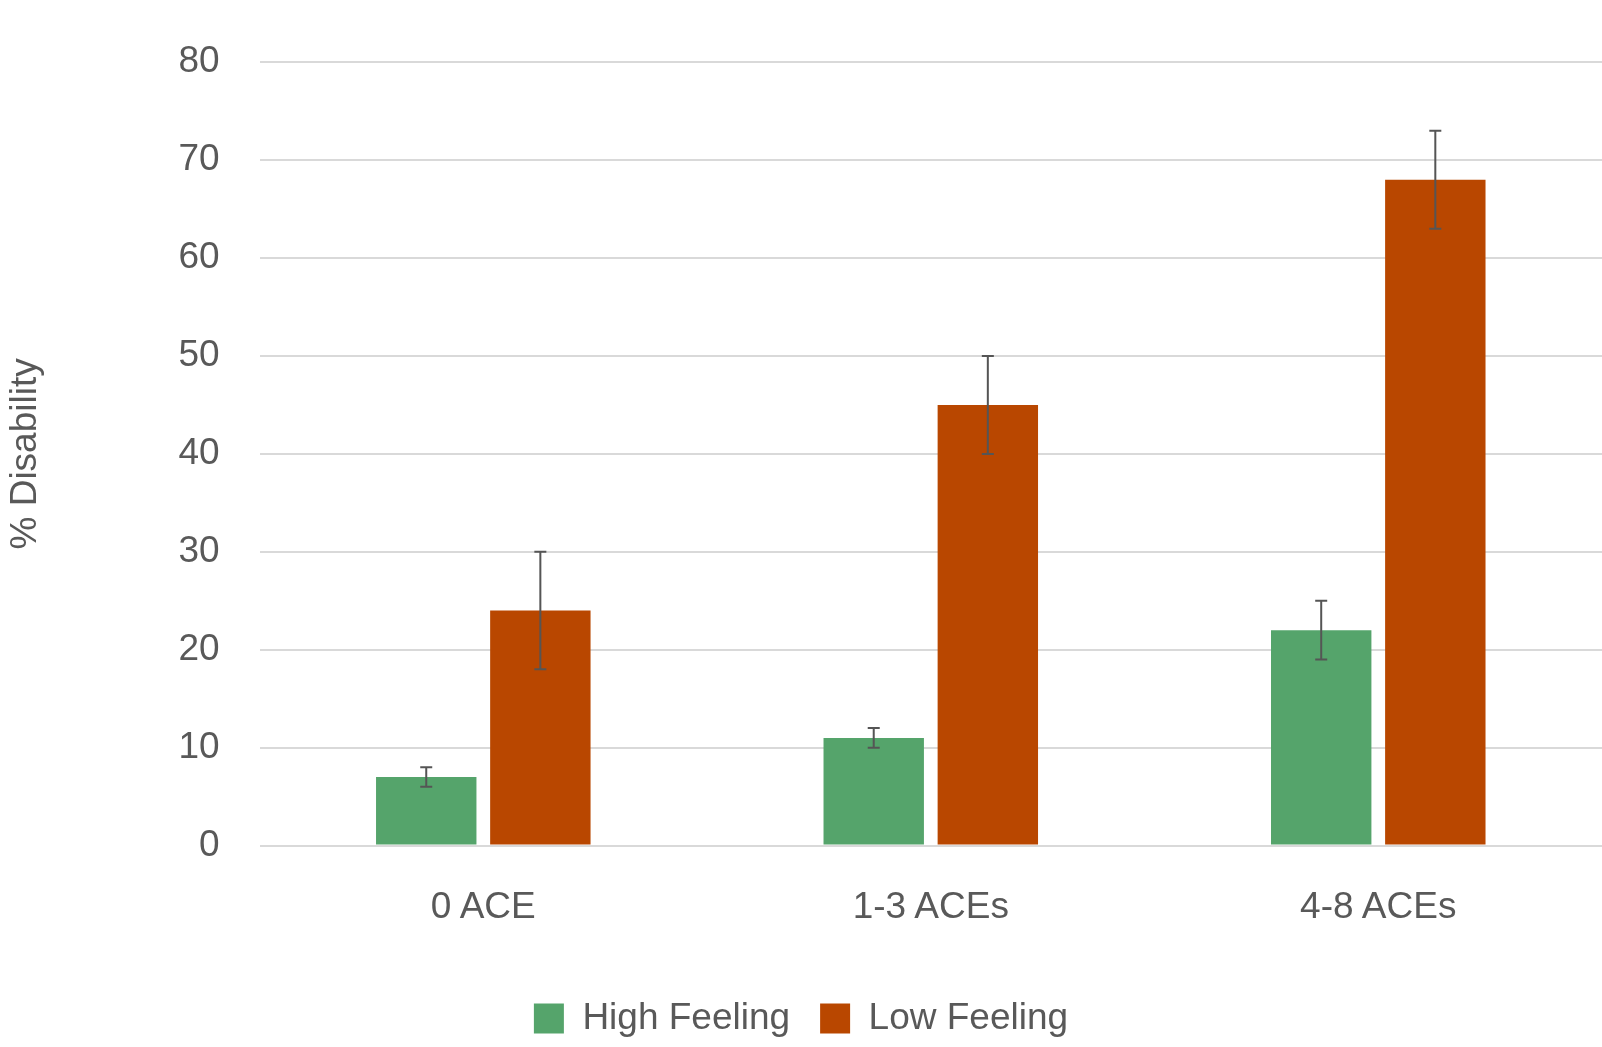 The width and height of the screenshot is (1602, 1047). Describe the element at coordinates (199, 256) in the screenshot. I see `y-tick-label: 60` at that location.